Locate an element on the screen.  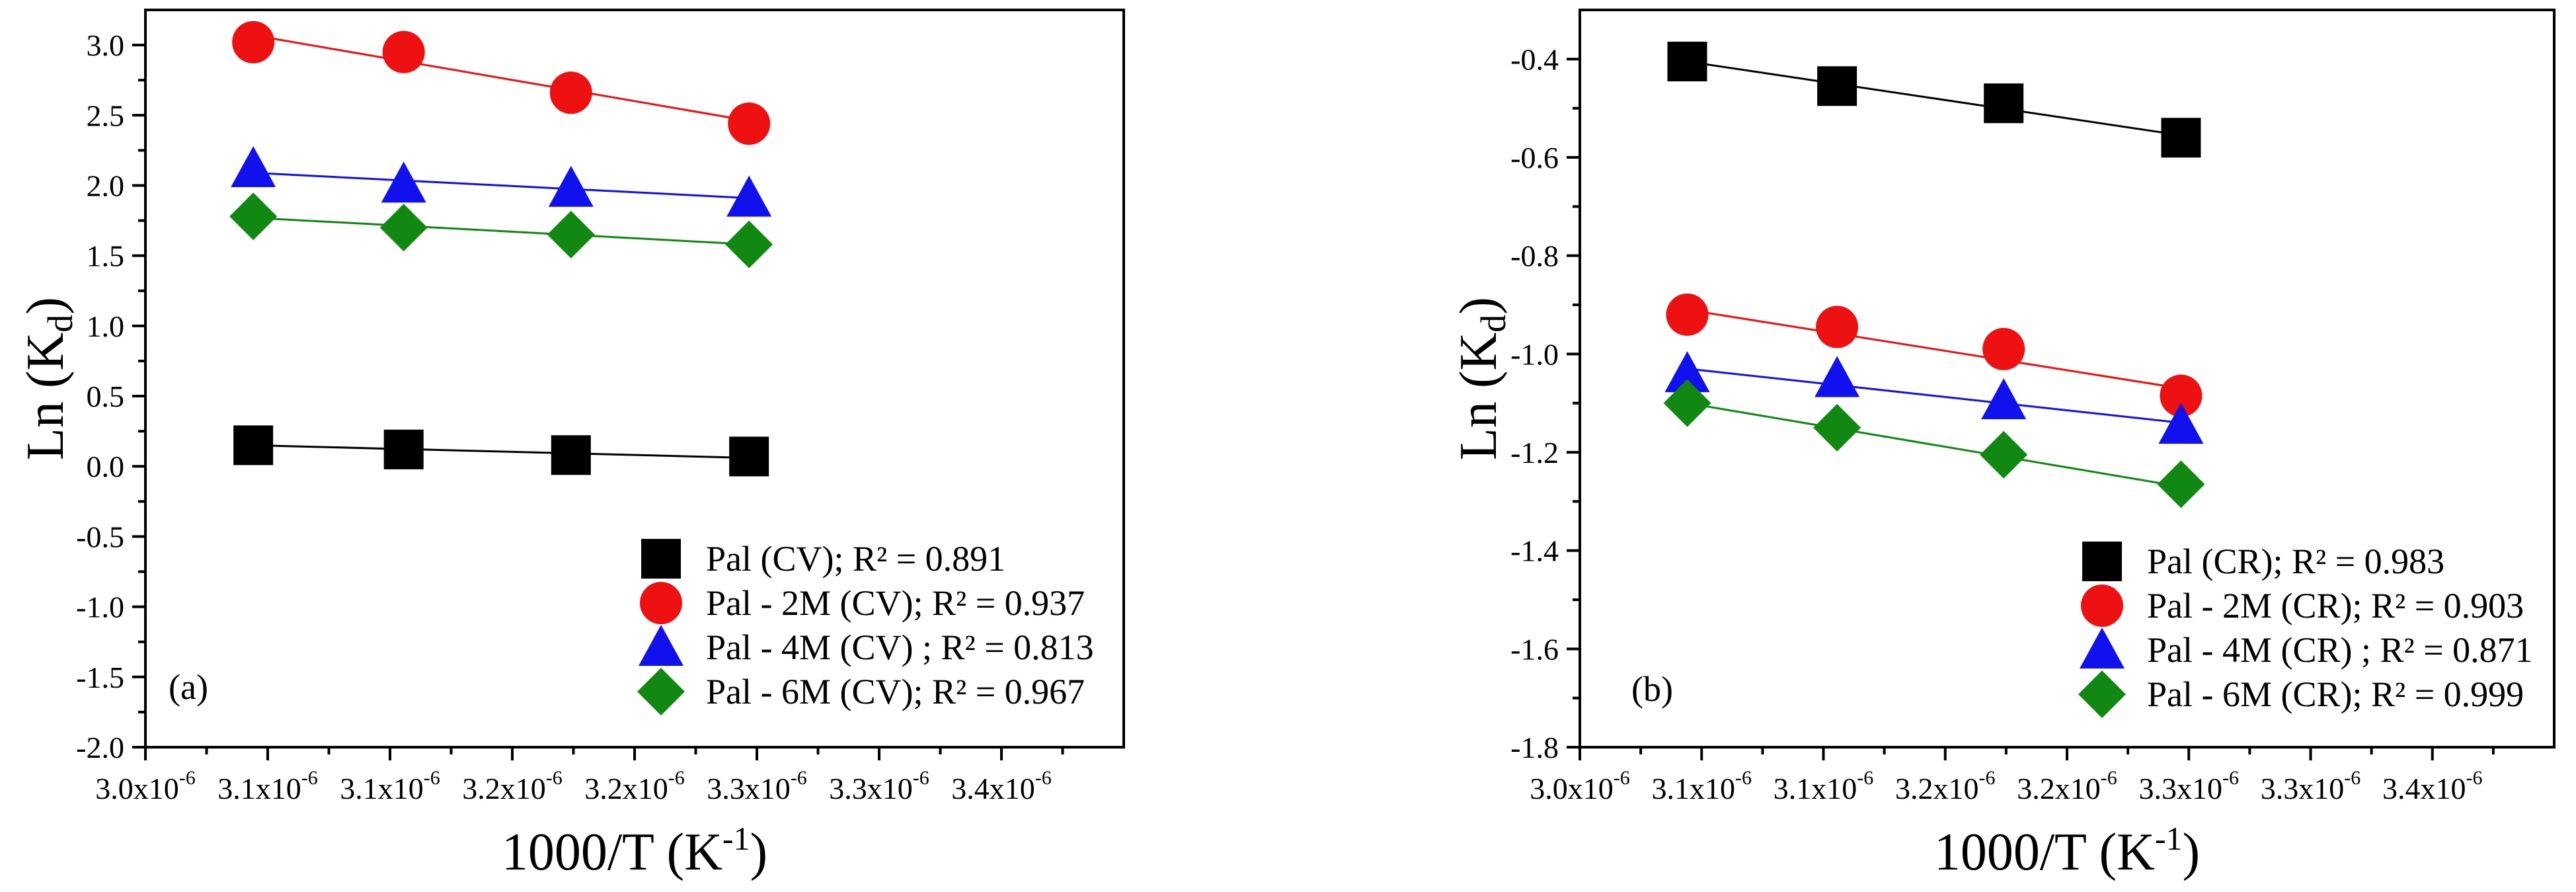
y-tick-label: -2.0 is located at coordinates (100, 748).